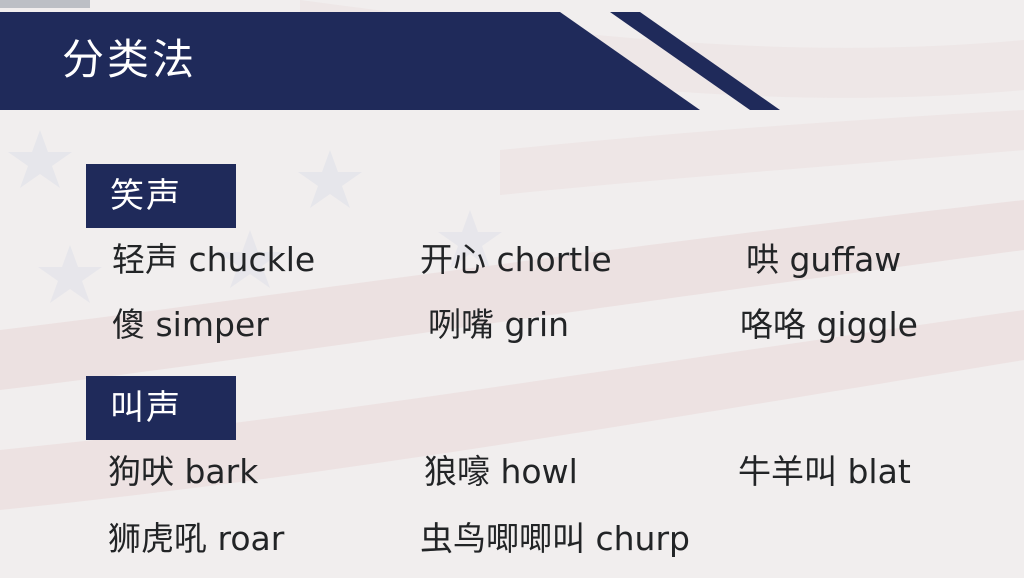  Describe the element at coordinates (183, 471) in the screenshot. I see `word-item: 狗吠 bark` at that location.